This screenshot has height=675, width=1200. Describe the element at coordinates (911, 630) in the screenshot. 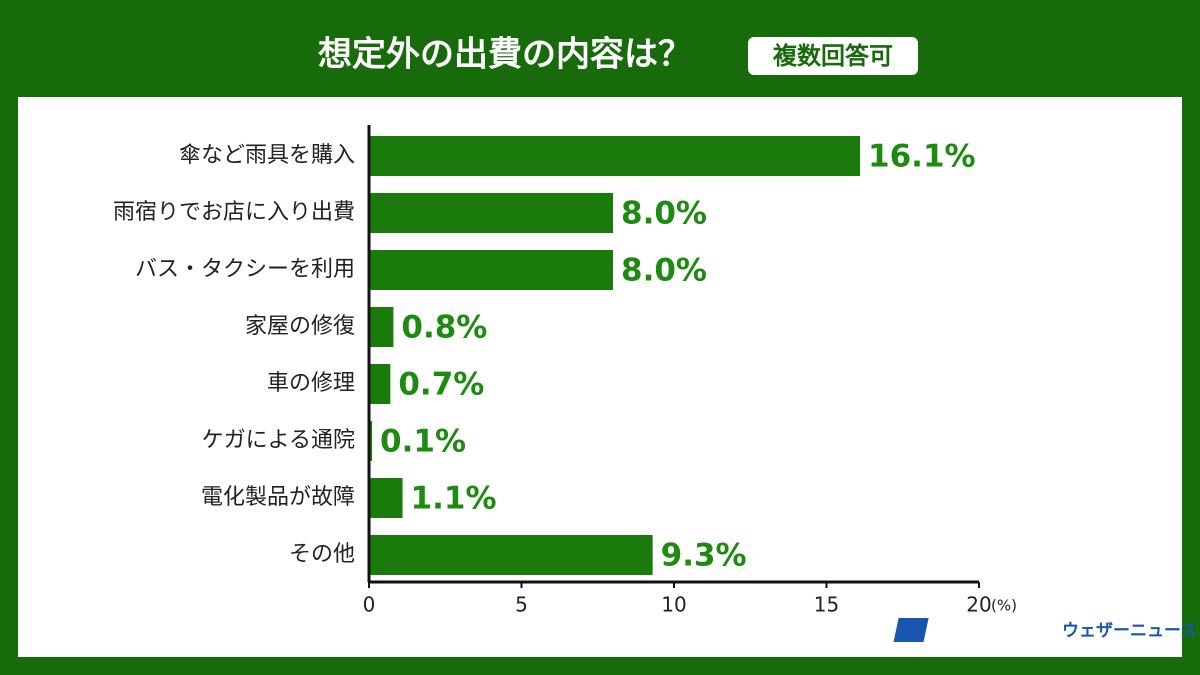

I see `logo-icon` at that location.